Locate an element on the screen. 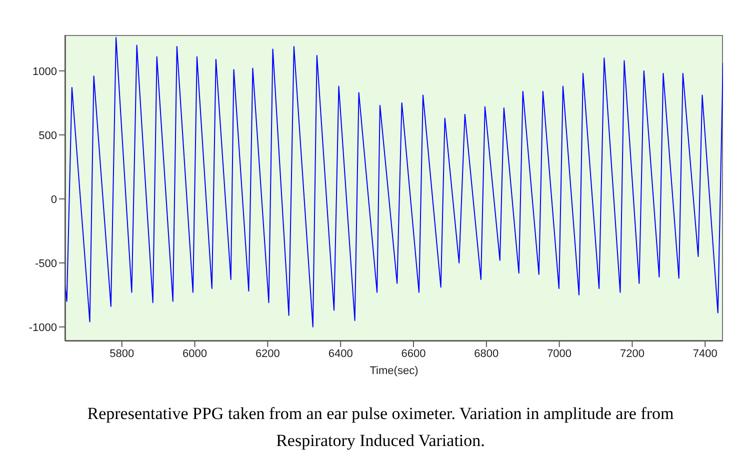 The height and width of the screenshot is (463, 753). x-tick-label: 6600 is located at coordinates (413, 354).